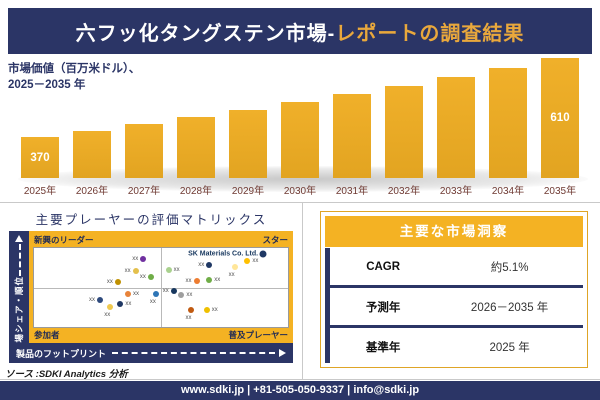  I want to click on insights-row-label: 基準年, so click(383, 347).